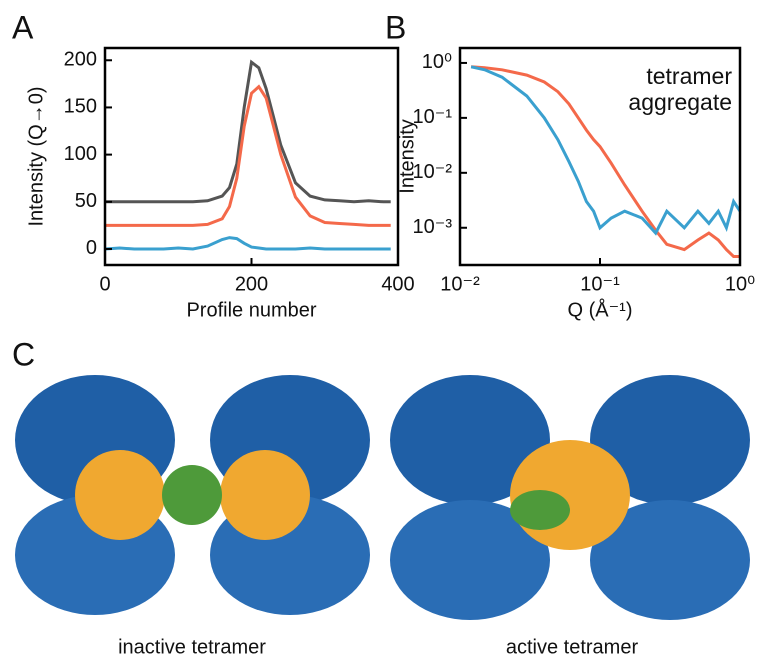  Describe the element at coordinates (80, 154) in the screenshot. I see `y-tick-label: 100` at that location.